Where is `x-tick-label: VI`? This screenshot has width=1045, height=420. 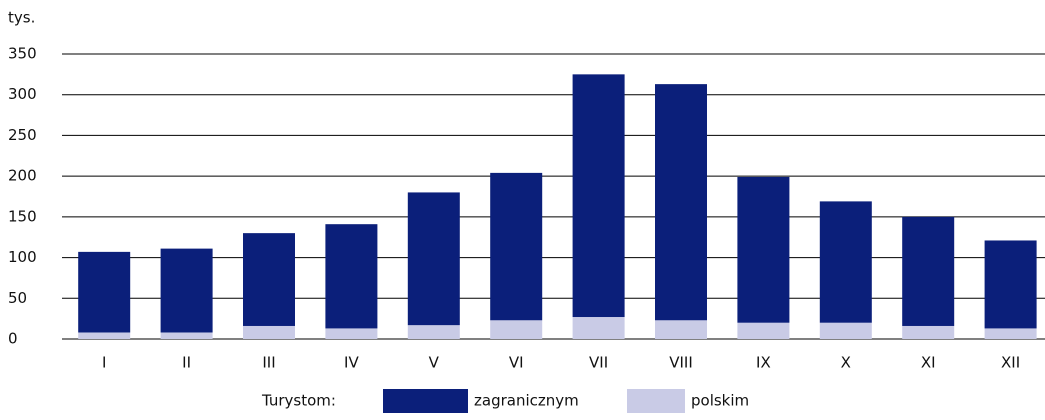 x-tick-label: VI is located at coordinates (516, 363).